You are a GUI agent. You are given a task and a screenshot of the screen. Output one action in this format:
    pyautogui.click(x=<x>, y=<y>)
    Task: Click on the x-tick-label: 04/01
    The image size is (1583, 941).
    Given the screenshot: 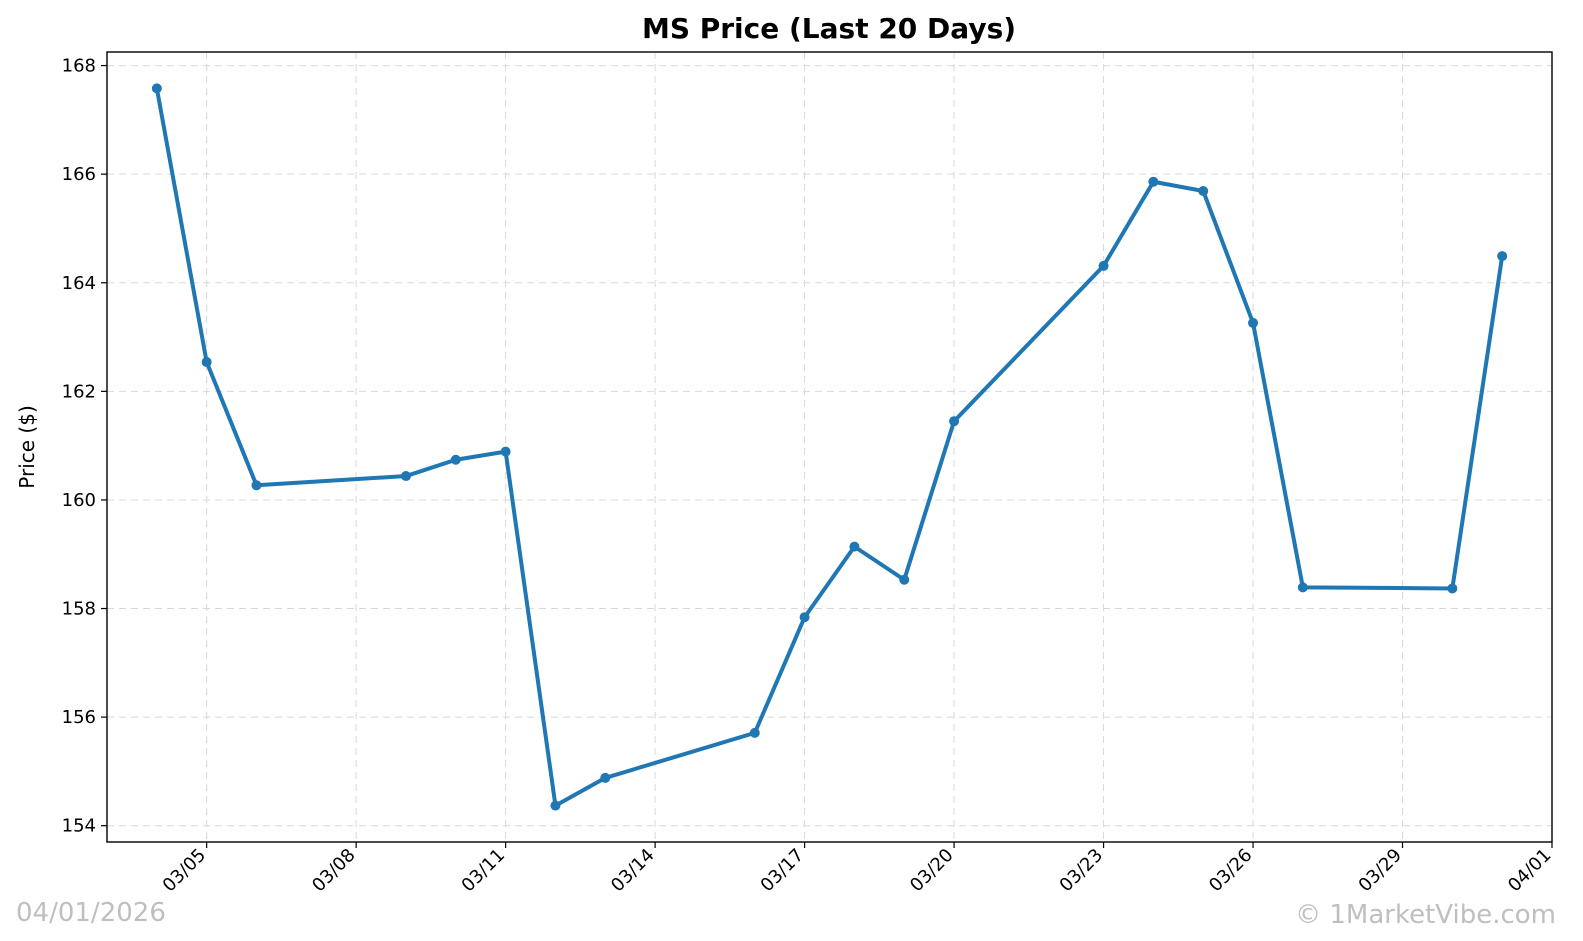 What is the action you would take?
    pyautogui.click(x=1530, y=871)
    